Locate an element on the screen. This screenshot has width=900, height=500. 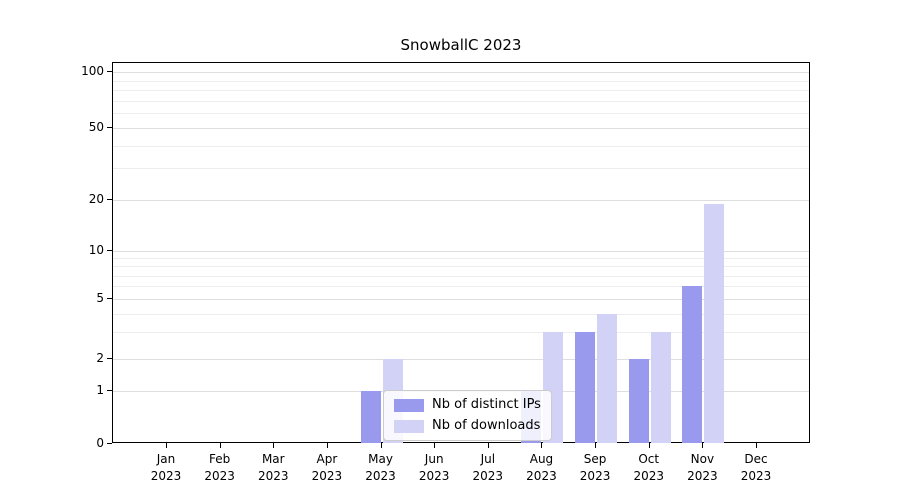
bar-distinct-ips-oct is located at coordinates (638, 401).